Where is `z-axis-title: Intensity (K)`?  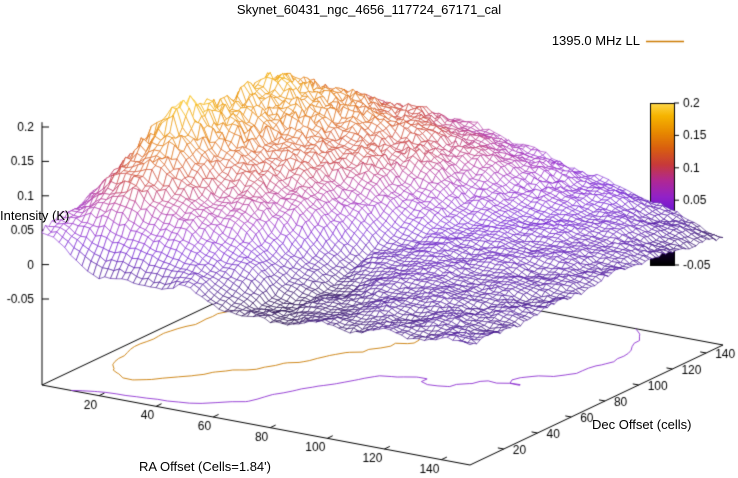
z-axis-title: Intensity (K) is located at coordinates (35, 215).